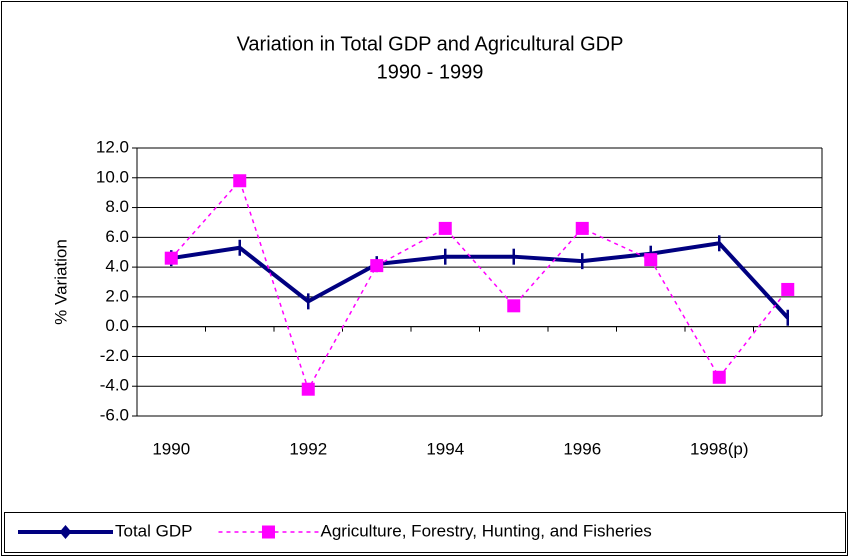 The image size is (849, 557). I want to click on y-tick-label: 4.0, so click(117, 266).